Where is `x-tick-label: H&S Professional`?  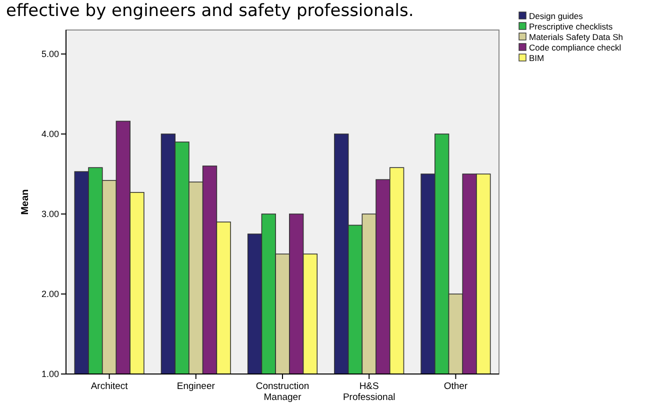 x-tick-label: H&S Professional is located at coordinates (369, 392).